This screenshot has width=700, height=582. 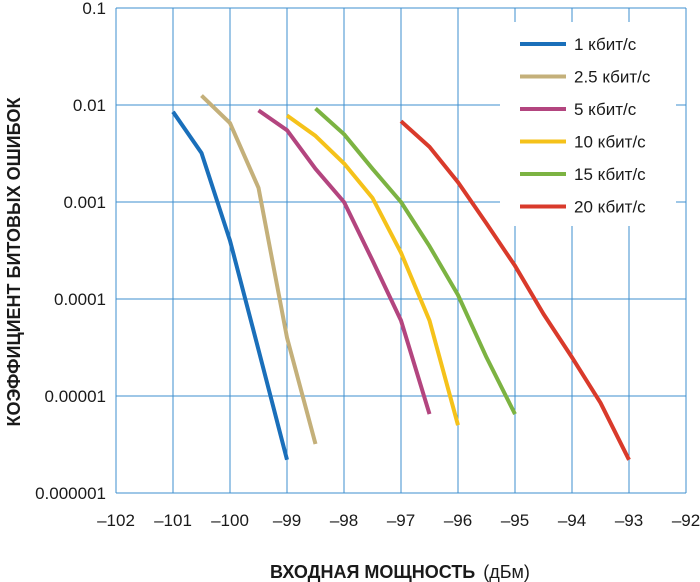 What do you see at coordinates (70, 493) in the screenshot?
I see `y-tick-label: 0.000001` at bounding box center [70, 493].